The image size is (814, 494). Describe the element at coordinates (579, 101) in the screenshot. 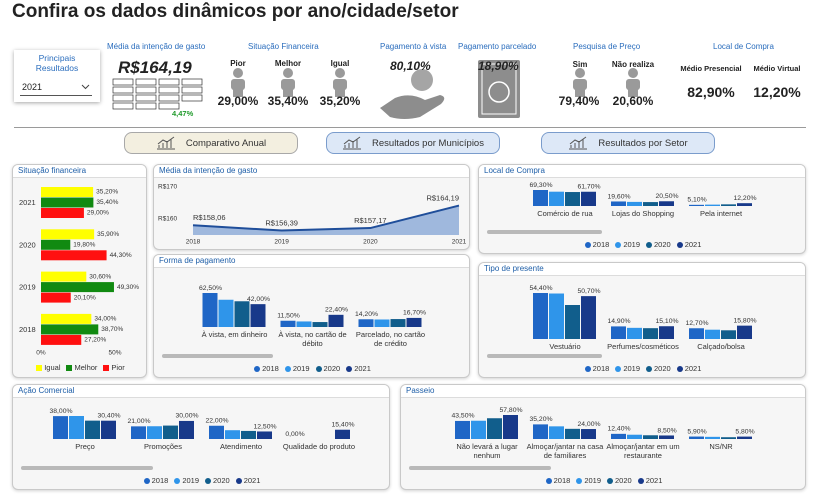

I see `kpi-value: 79,40%` at that location.